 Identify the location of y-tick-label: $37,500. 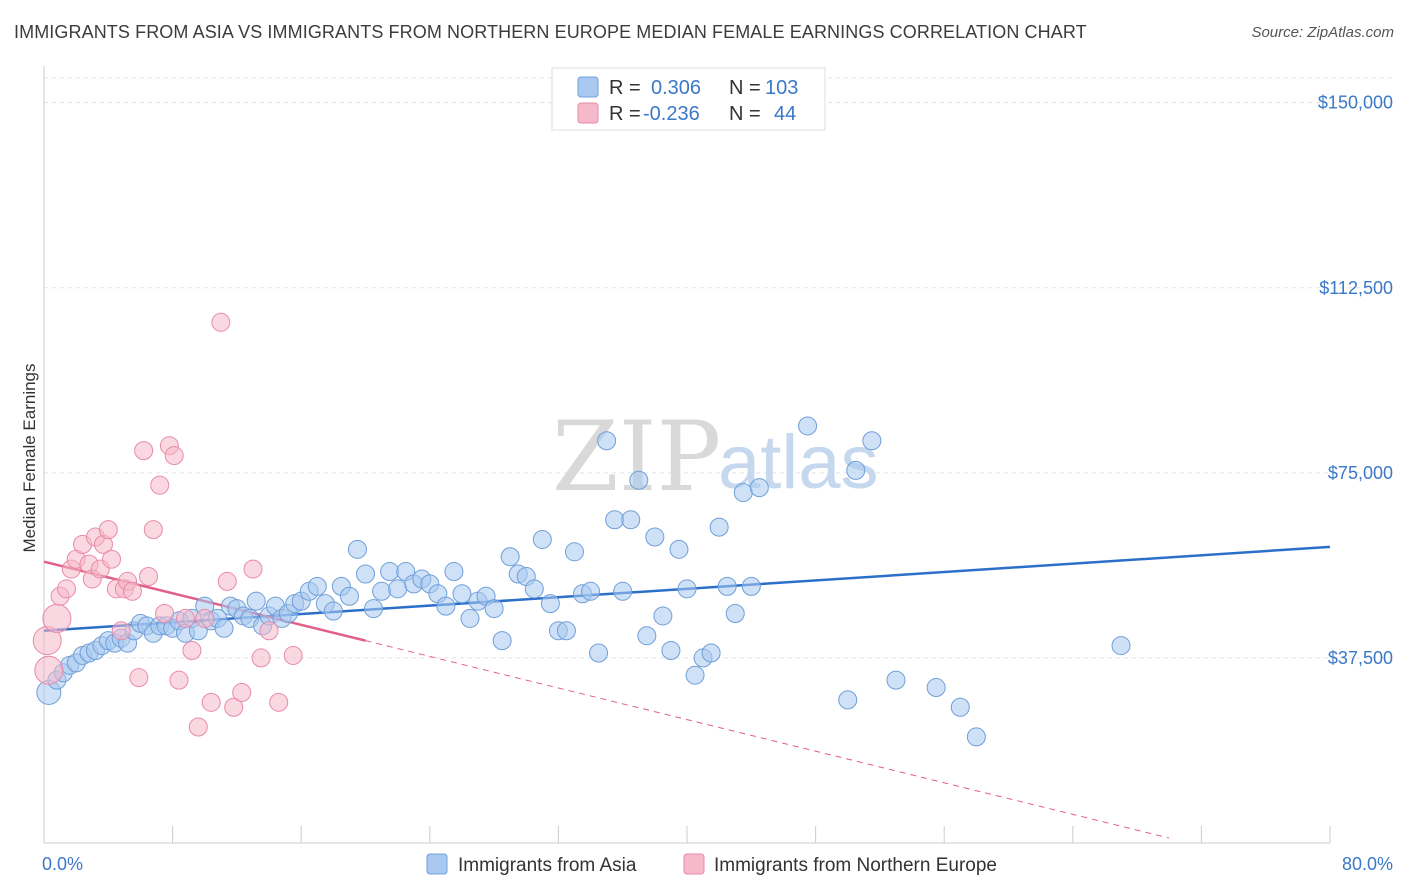
(1360, 658).